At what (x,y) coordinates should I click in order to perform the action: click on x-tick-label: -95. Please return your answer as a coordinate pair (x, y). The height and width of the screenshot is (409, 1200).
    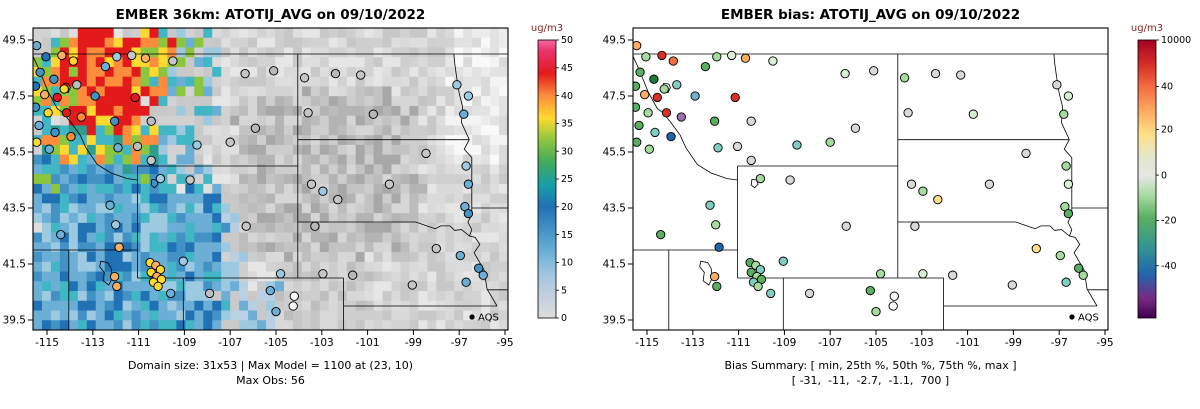
    Looking at the image, I should click on (1104, 343).